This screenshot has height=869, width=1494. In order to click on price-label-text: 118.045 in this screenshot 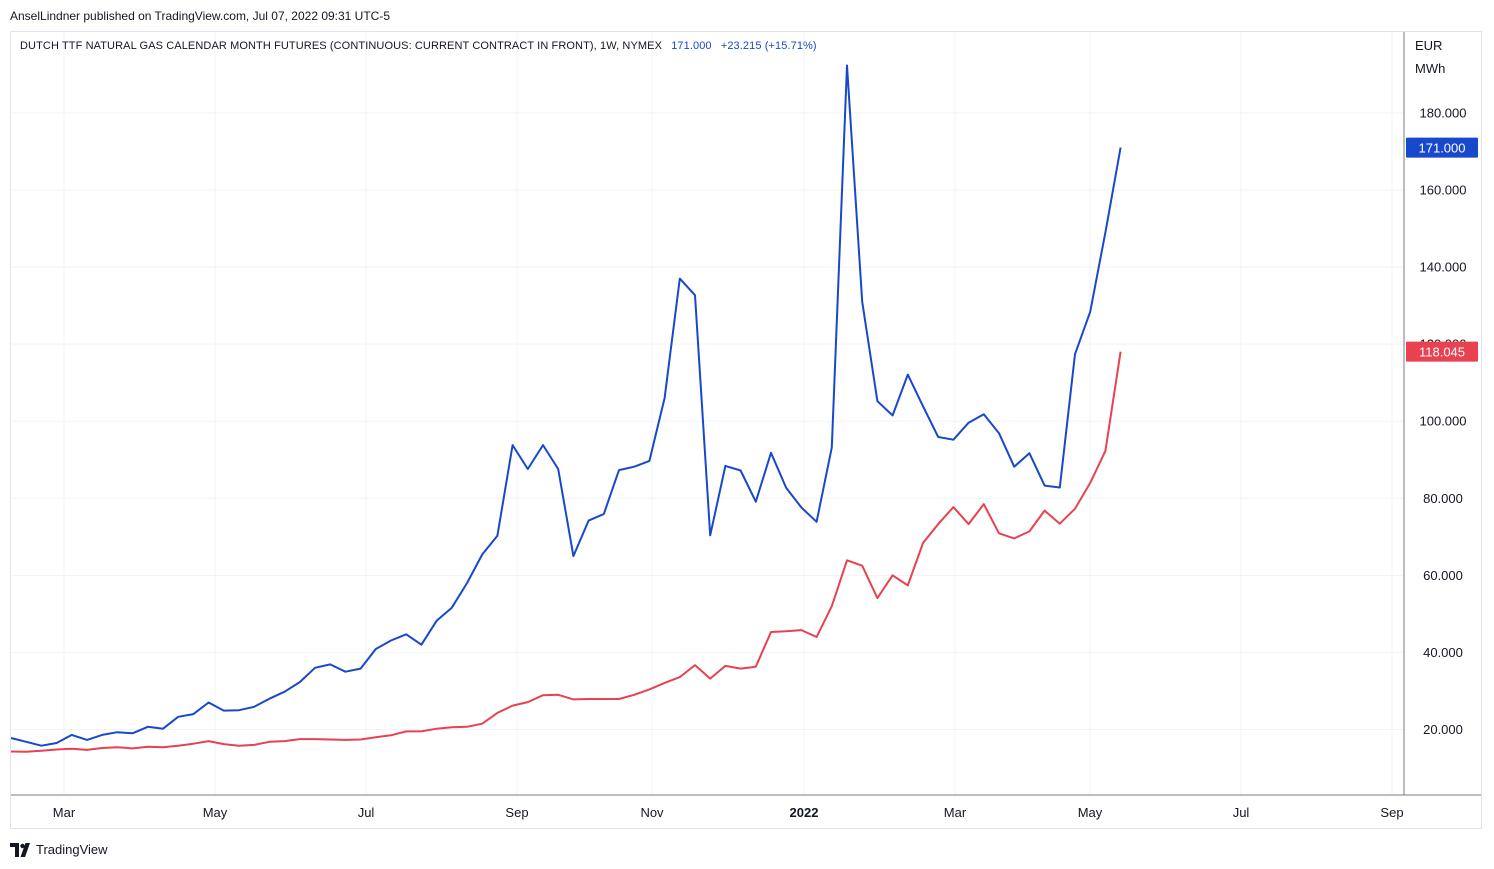, I will do `click(1442, 352)`.